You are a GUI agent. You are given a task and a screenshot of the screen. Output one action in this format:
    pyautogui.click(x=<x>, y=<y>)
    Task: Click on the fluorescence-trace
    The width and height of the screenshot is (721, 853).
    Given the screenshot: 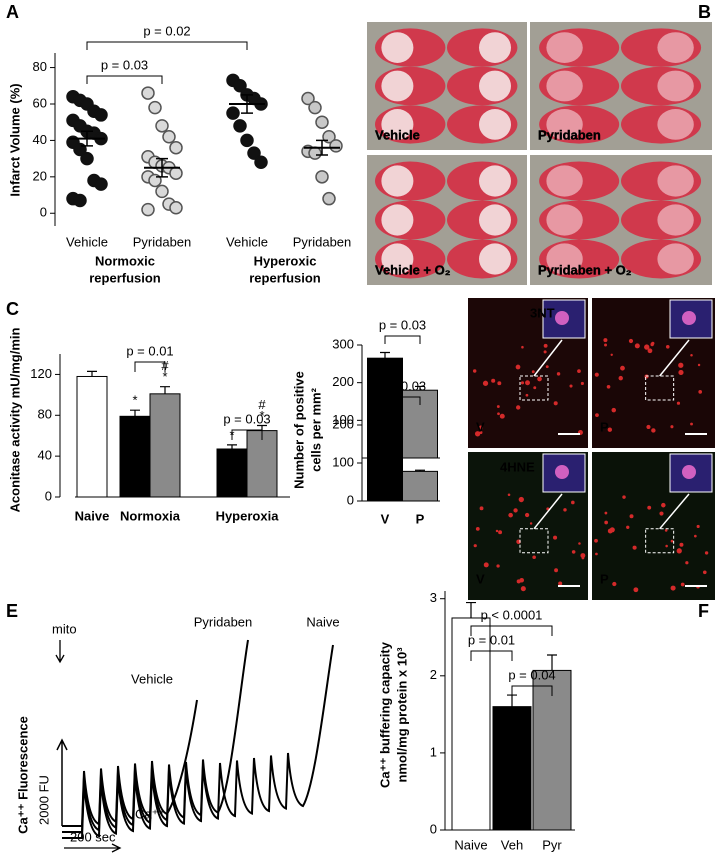 What is the action you would take?
    pyautogui.click(x=155, y=736)
    